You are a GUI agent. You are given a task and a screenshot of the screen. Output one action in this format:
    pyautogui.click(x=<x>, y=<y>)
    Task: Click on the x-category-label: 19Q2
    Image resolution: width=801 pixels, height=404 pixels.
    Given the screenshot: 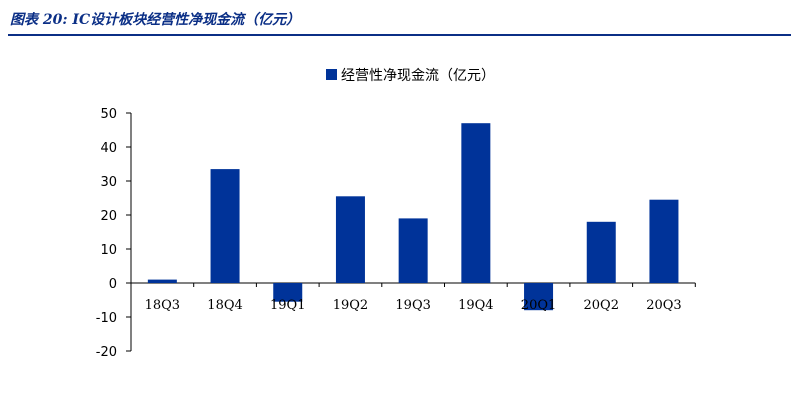 What is the action you would take?
    pyautogui.click(x=350, y=305)
    